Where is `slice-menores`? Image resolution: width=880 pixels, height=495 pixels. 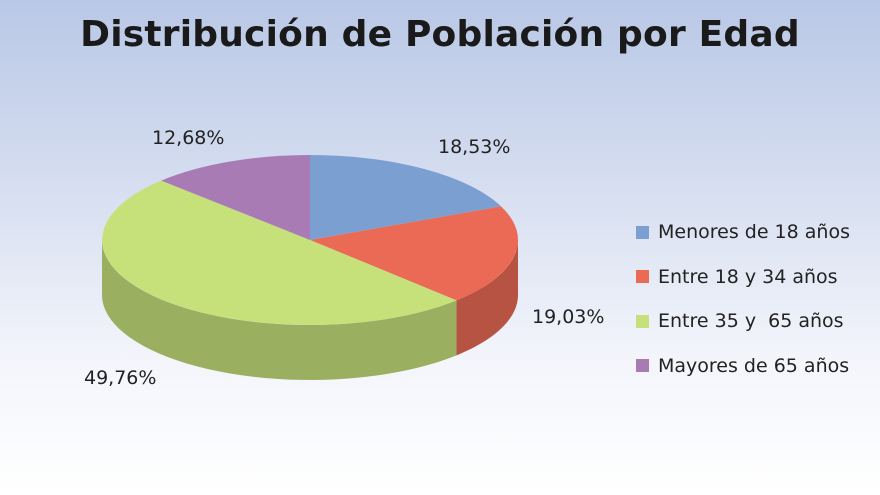
slice-menores is located at coordinates (406, 197).